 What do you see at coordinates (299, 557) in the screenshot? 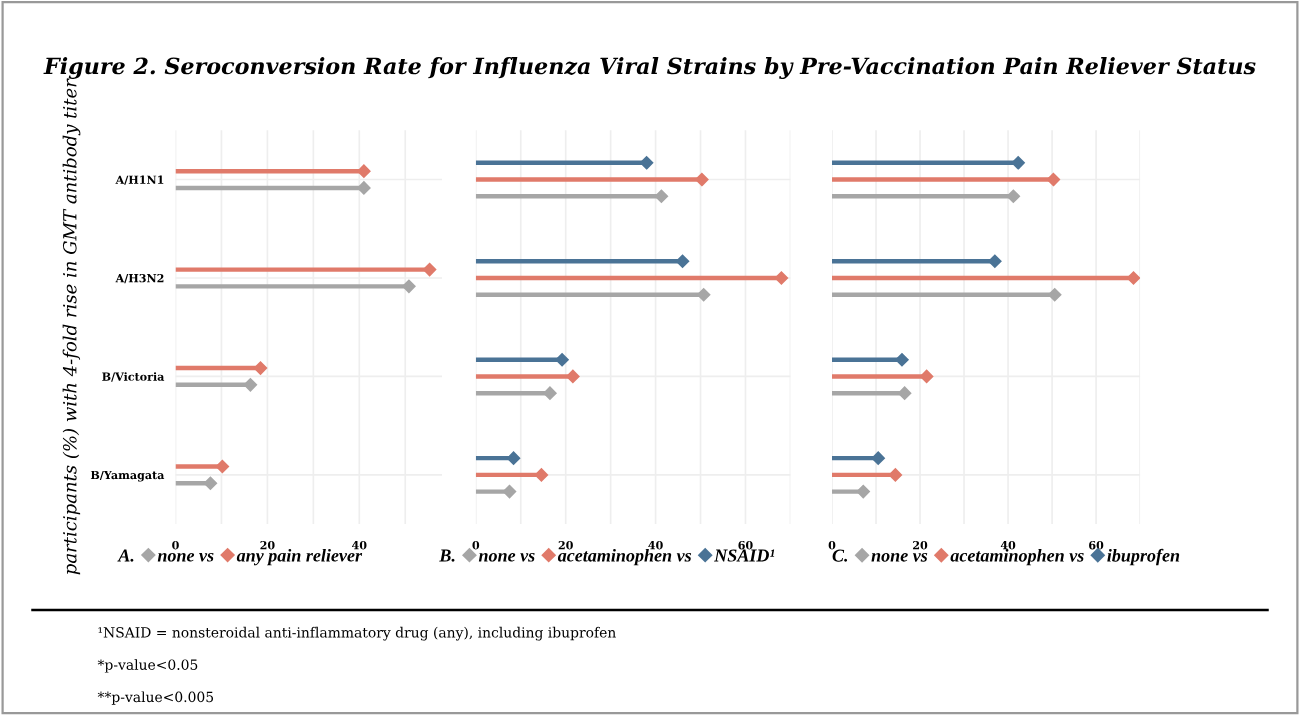
I see `legend-label: any pain reliever` at bounding box center [299, 557].